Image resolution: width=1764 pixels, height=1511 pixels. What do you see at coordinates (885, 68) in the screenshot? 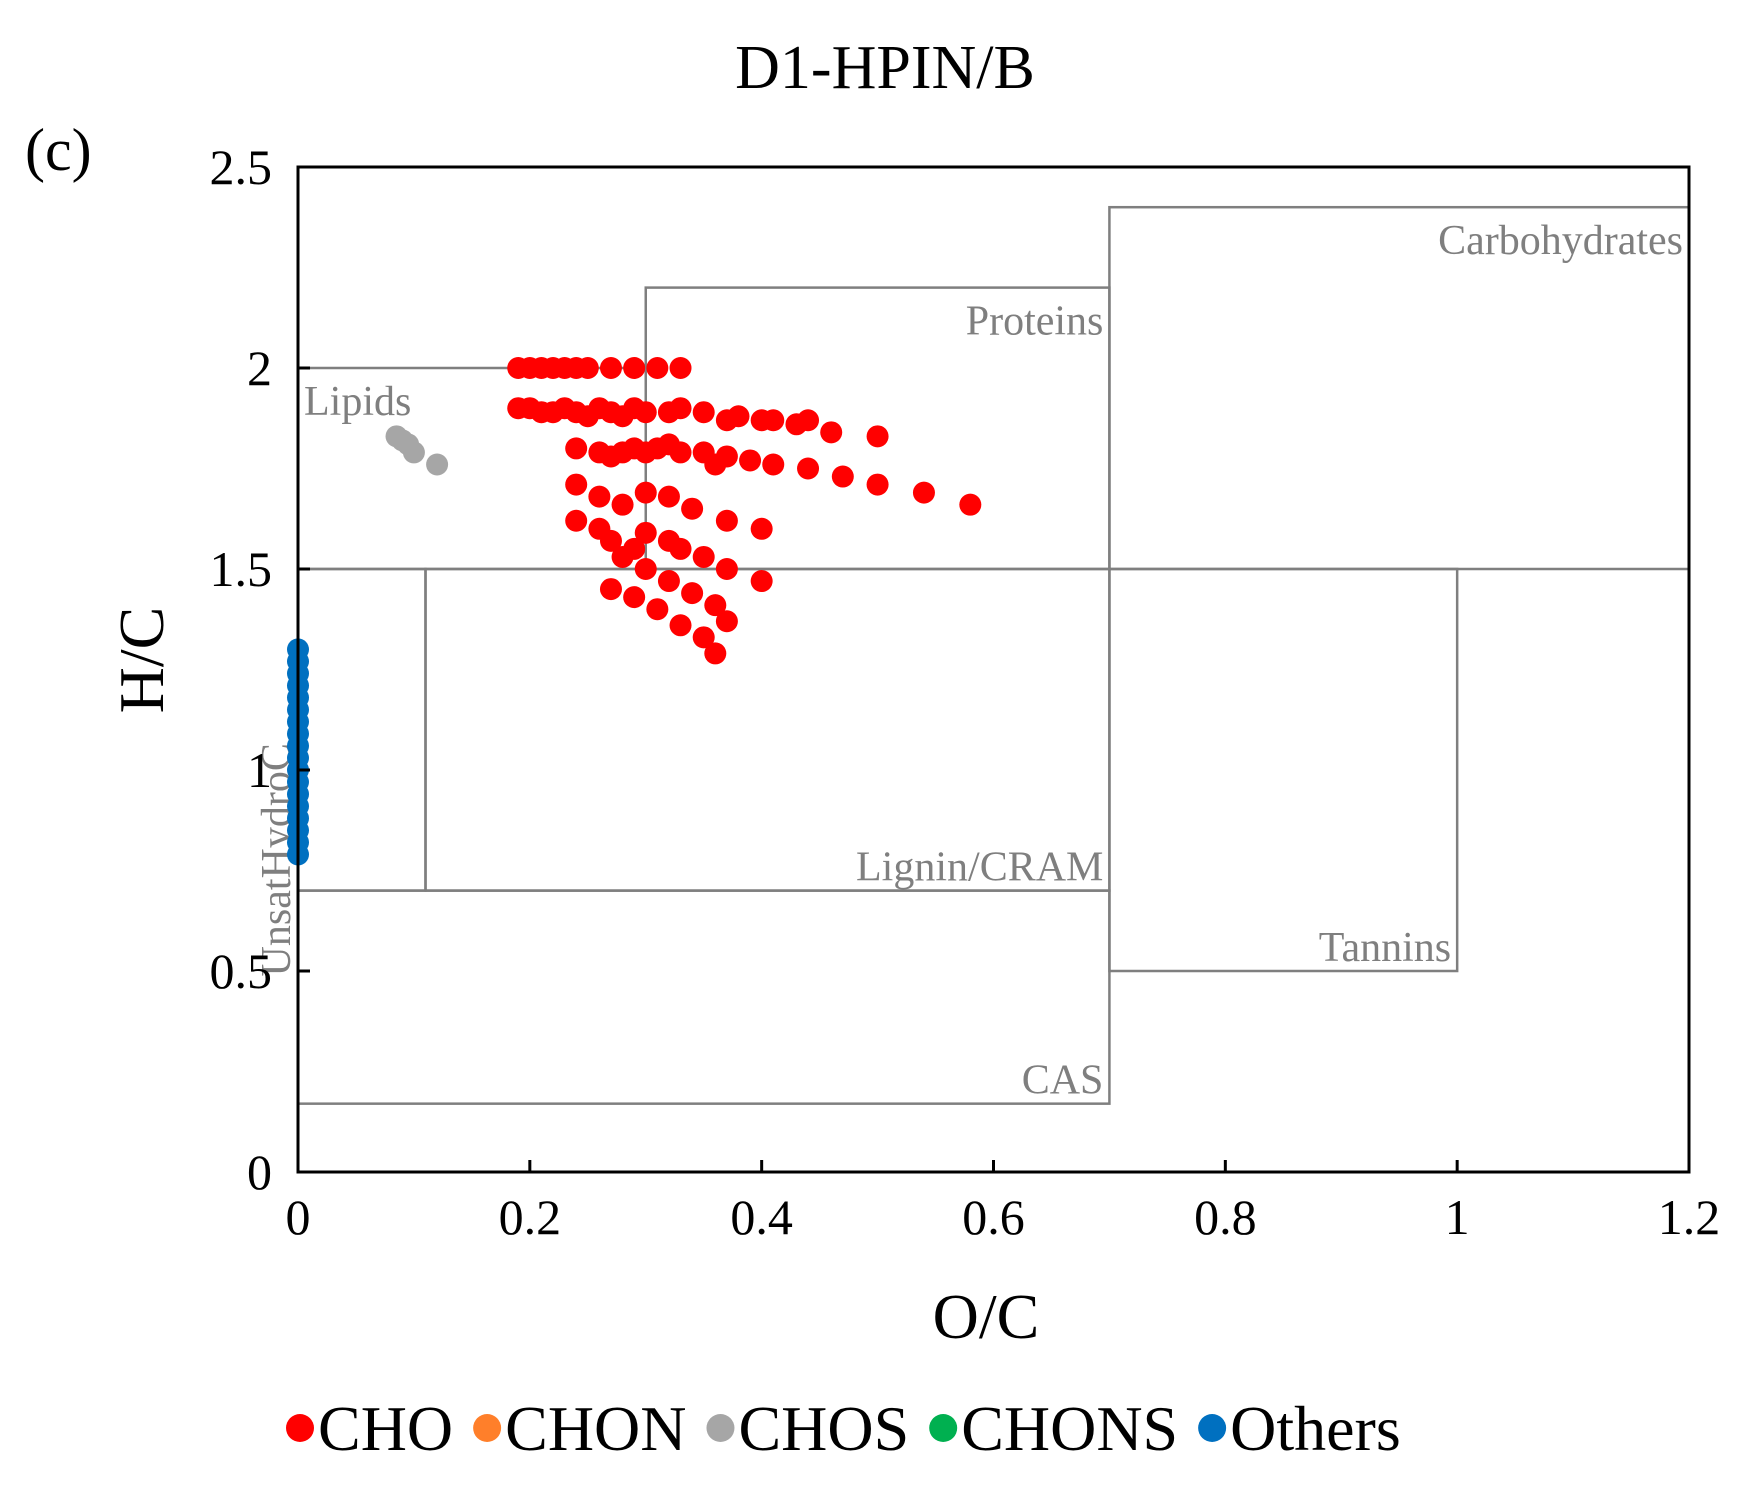
I see `chart-title: D1-HPIN/B` at bounding box center [885, 68].